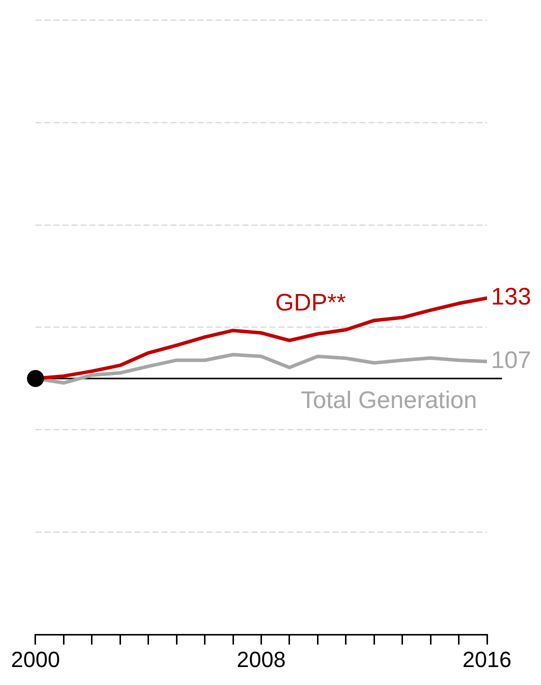  What do you see at coordinates (388, 400) in the screenshot?
I see `series-label: Total Generation` at bounding box center [388, 400].